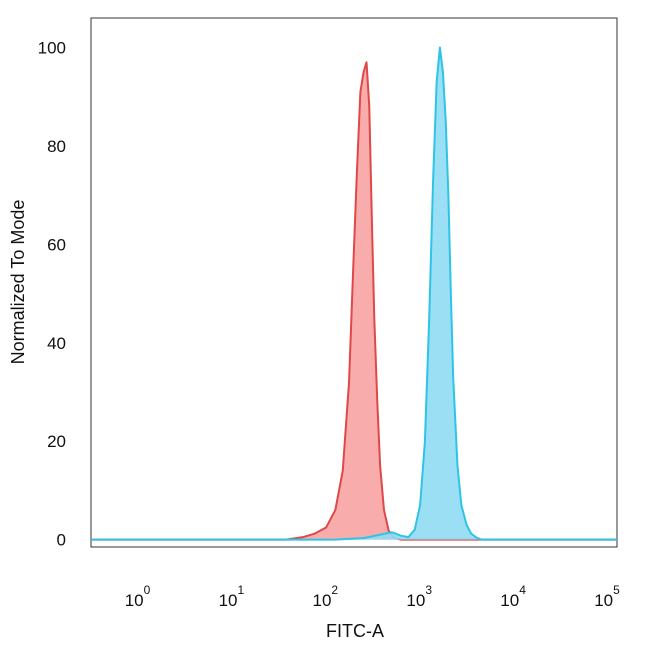 The image size is (650, 650). What do you see at coordinates (56, 441) in the screenshot?
I see `y-tick-label: 20` at bounding box center [56, 441].